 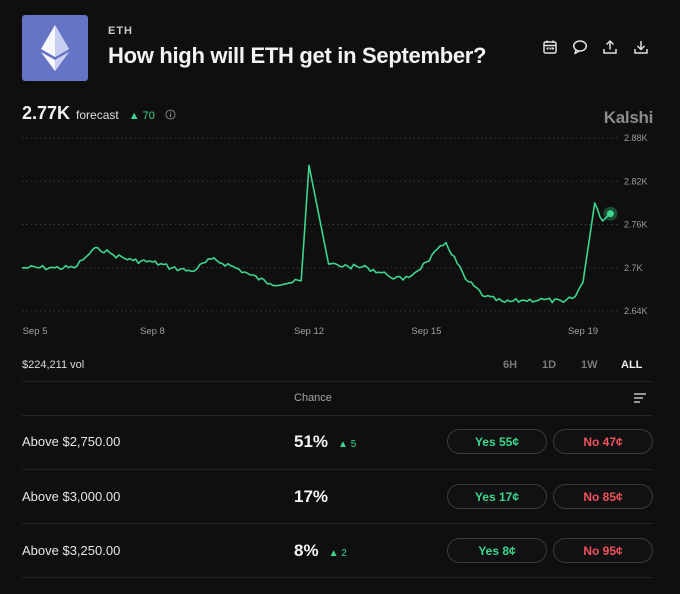 I want to click on outcome-label: Above $2,750.00, so click(x=71, y=441).